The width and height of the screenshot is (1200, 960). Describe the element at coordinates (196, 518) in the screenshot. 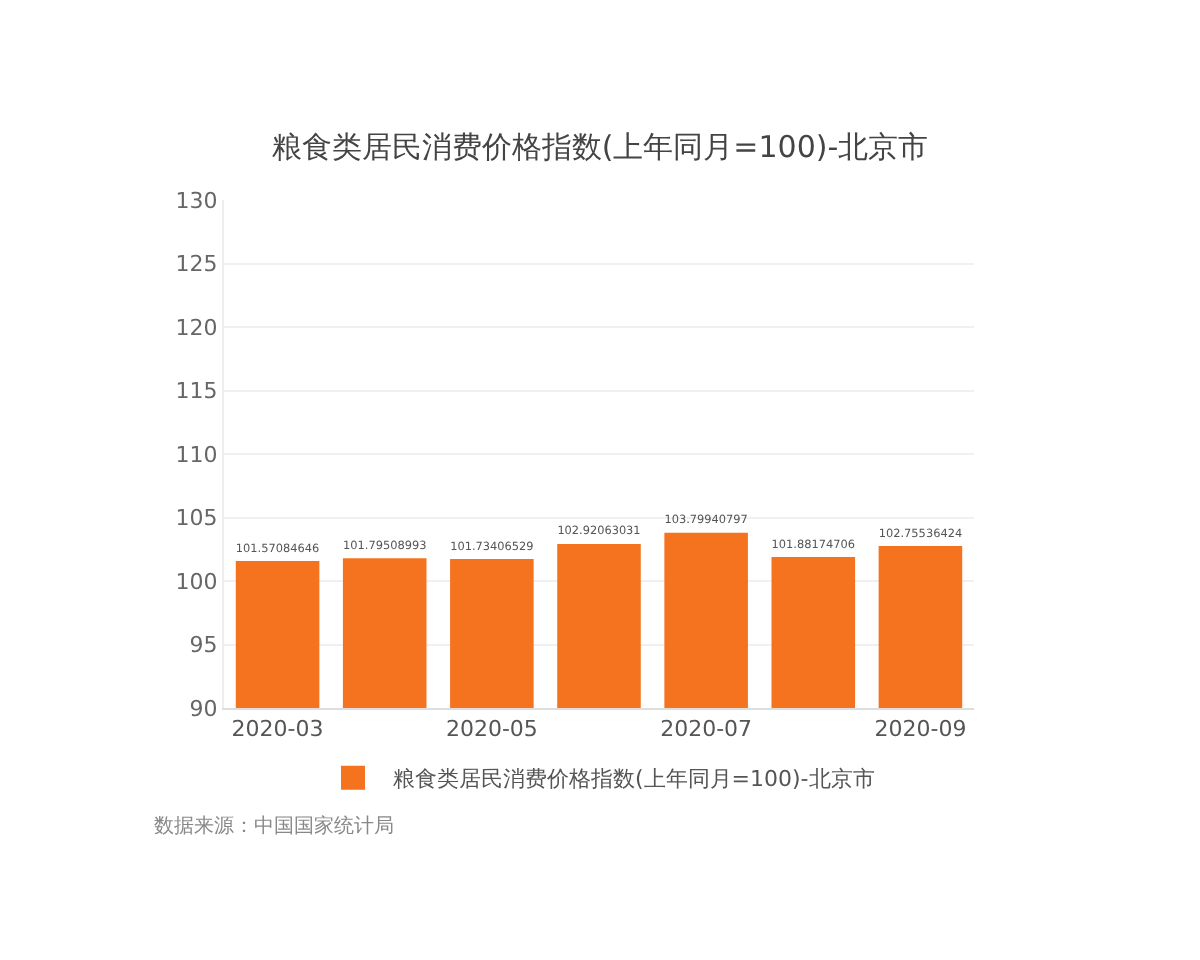

I see `y-tick-label: 105` at that location.